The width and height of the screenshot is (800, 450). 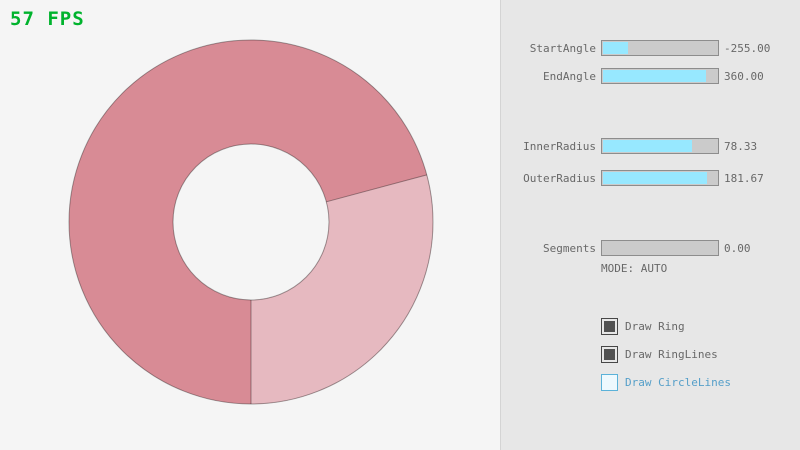 I want to click on slider-row-endangle: EndAngle 360.00, so click(x=650, y=76).